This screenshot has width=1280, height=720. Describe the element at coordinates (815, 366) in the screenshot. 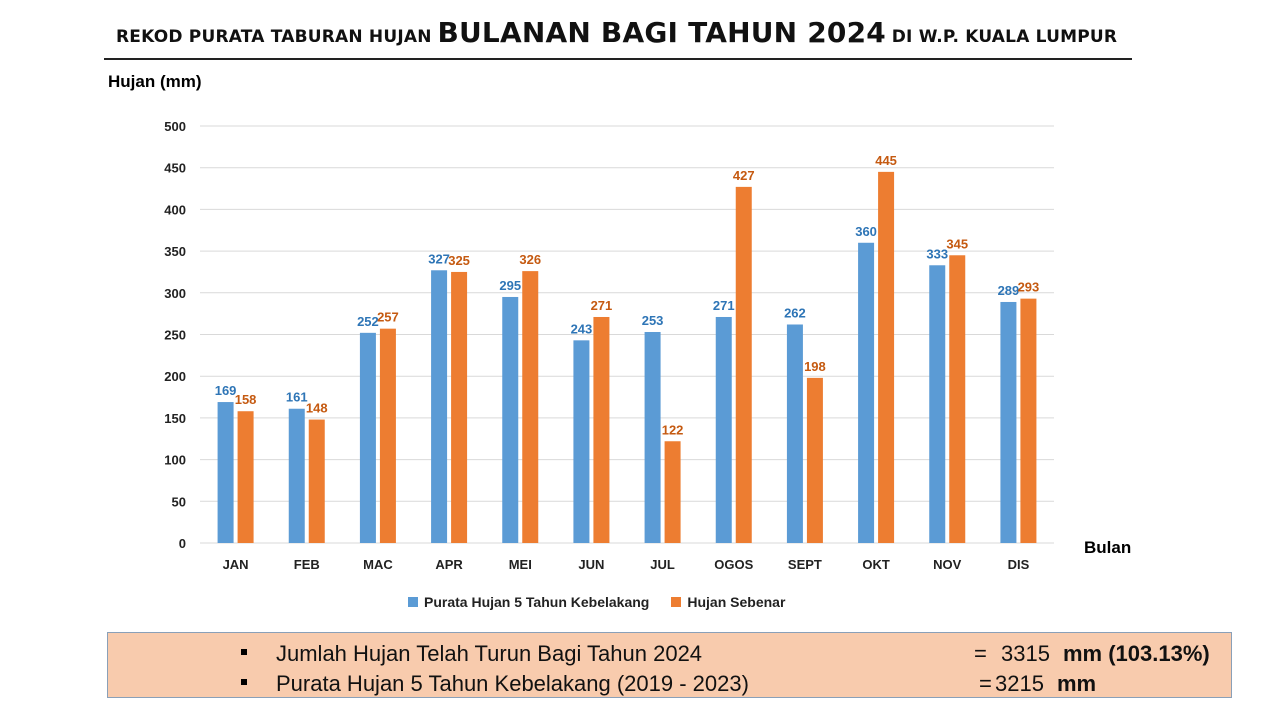

I see `data-label: 198` at that location.